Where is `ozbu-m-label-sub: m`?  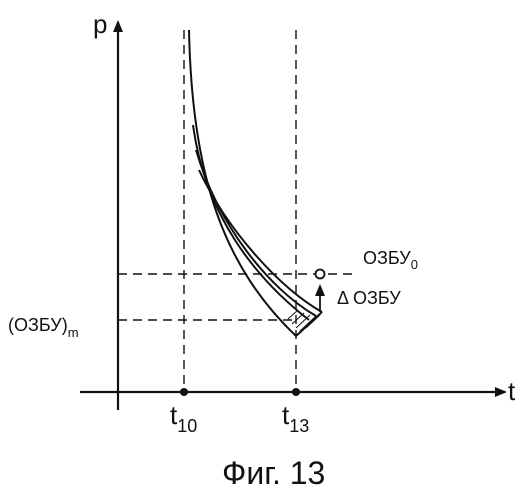
ozbu-m-label-sub: m is located at coordinates (73, 332).